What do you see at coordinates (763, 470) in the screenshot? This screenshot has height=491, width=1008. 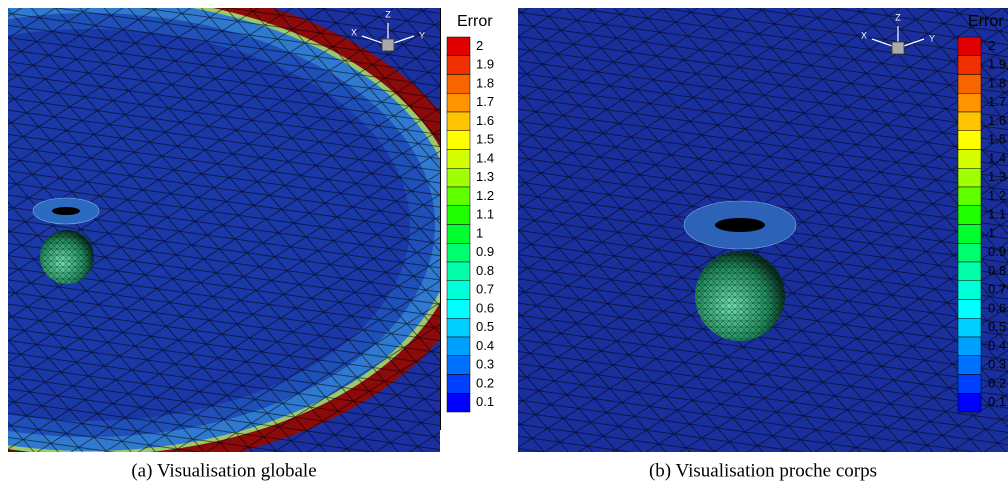 I see `caption: (b) Visualisation proche corps` at bounding box center [763, 470].